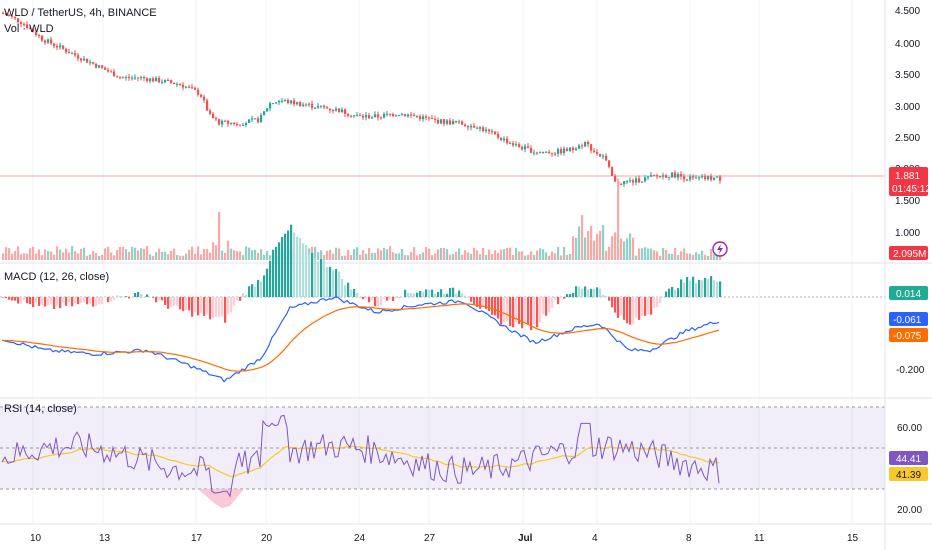 The height and width of the screenshot is (550, 932). I want to click on signal-line, so click(361, 337).